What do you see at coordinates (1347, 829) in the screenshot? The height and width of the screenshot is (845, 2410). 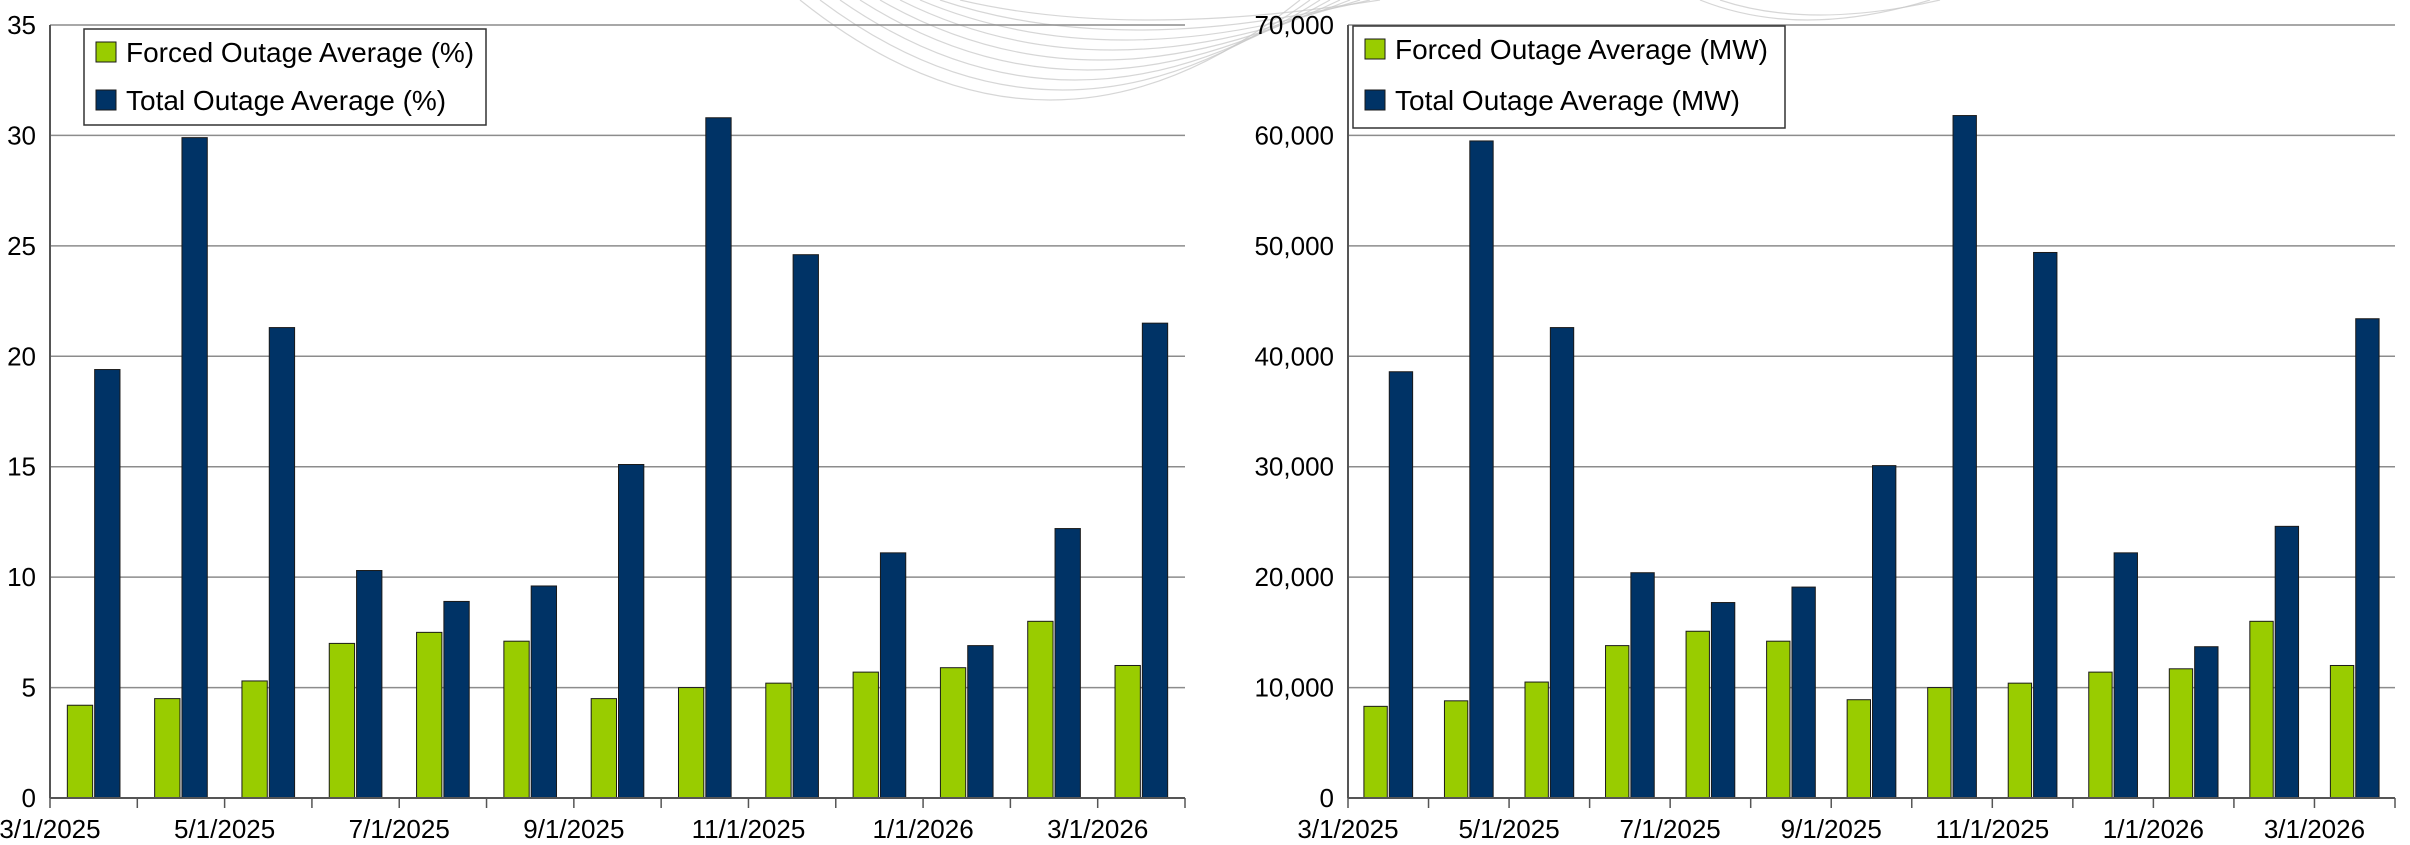 I see `mw-x-tick-label: 3/1/2025` at bounding box center [1347, 829].